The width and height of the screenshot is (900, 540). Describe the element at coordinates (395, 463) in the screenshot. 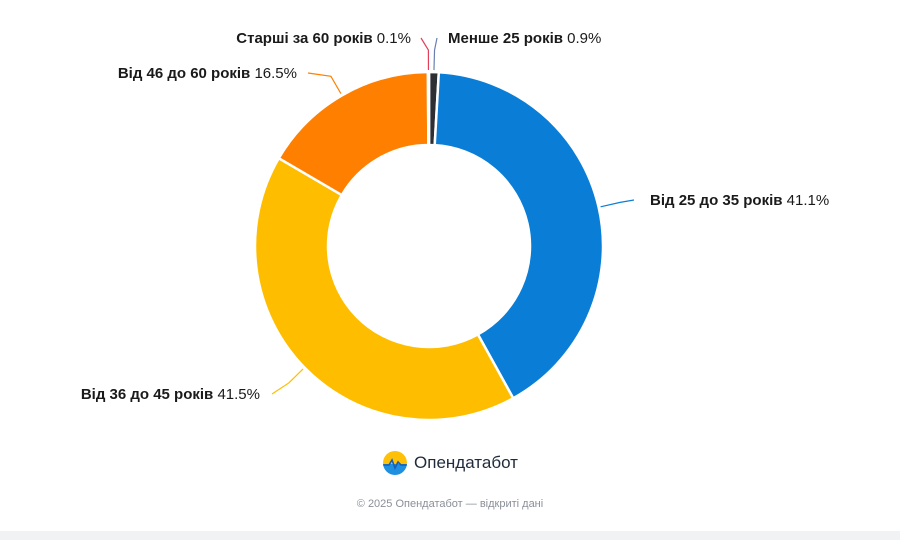

I see `sun-sea-logo-icon` at that location.